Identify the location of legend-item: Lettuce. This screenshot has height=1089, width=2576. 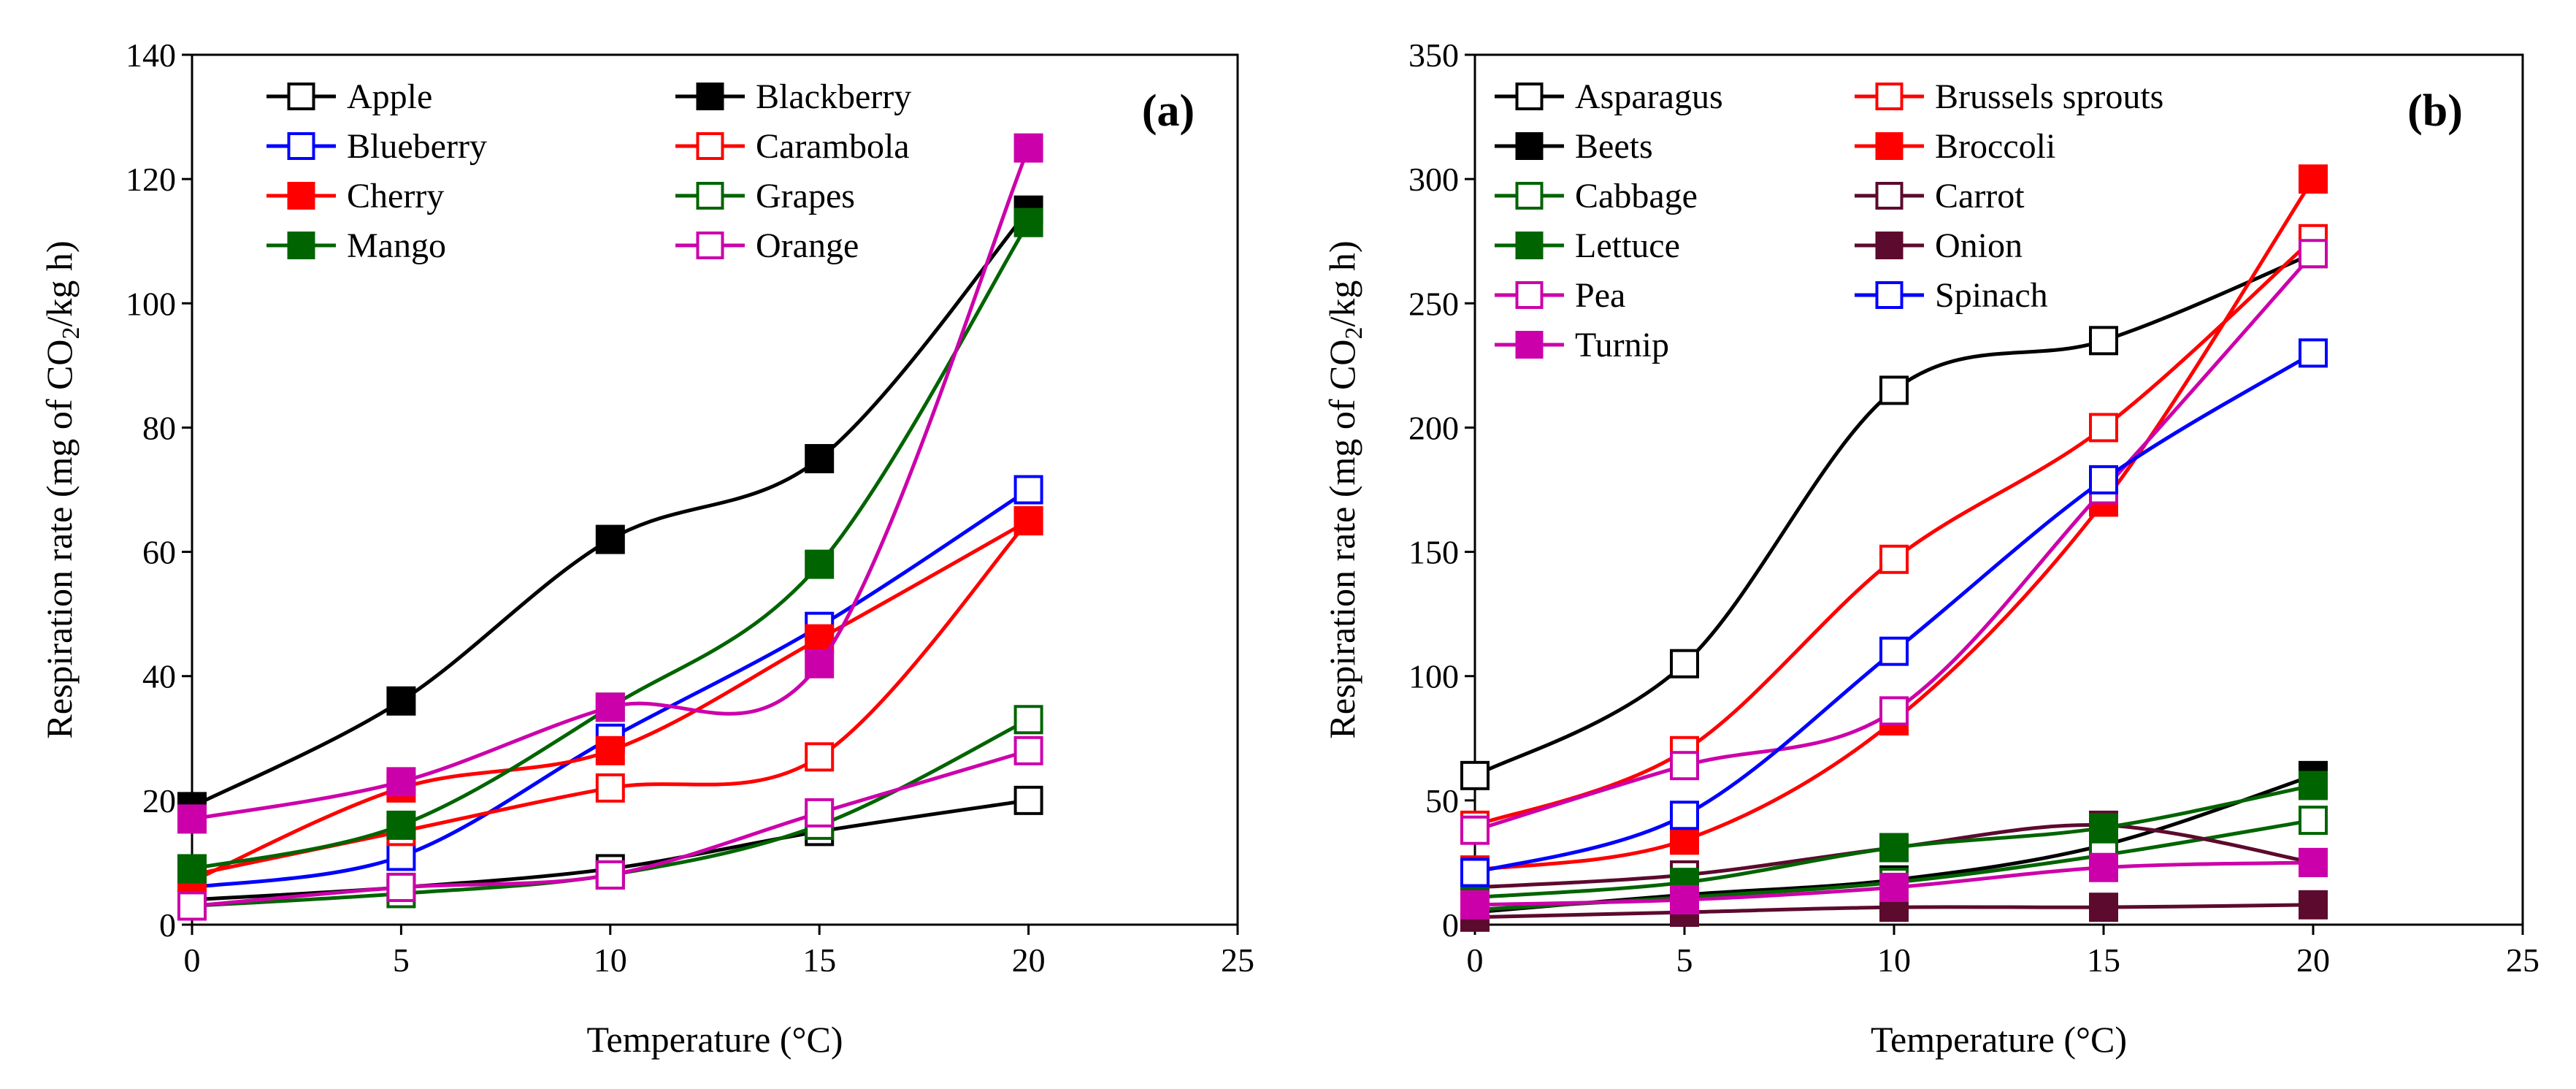
(1588, 245).